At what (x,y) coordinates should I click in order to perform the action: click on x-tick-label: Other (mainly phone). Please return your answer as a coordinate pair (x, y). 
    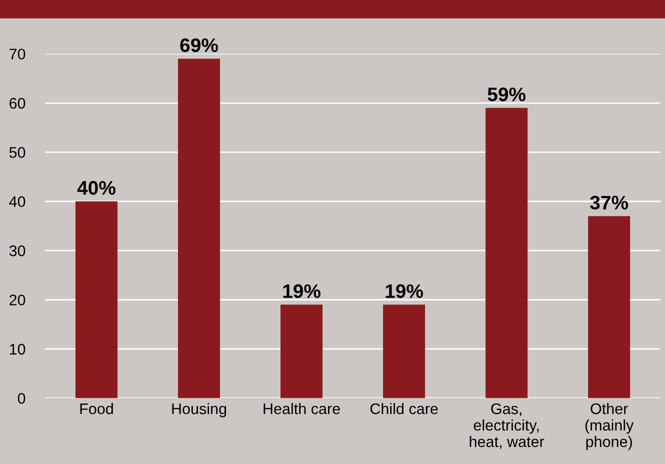
    Looking at the image, I should click on (609, 426).